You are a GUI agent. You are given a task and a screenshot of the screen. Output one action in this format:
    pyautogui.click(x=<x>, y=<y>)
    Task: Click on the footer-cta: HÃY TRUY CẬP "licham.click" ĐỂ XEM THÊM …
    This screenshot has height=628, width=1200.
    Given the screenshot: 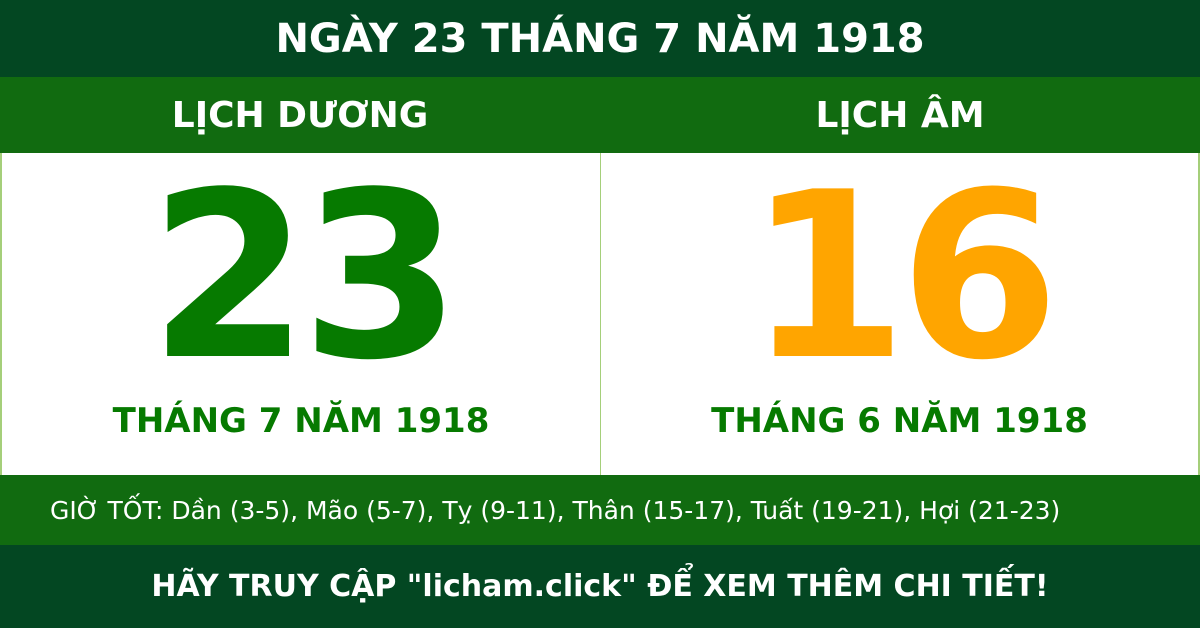 What is the action you would take?
    pyautogui.click(x=600, y=586)
    